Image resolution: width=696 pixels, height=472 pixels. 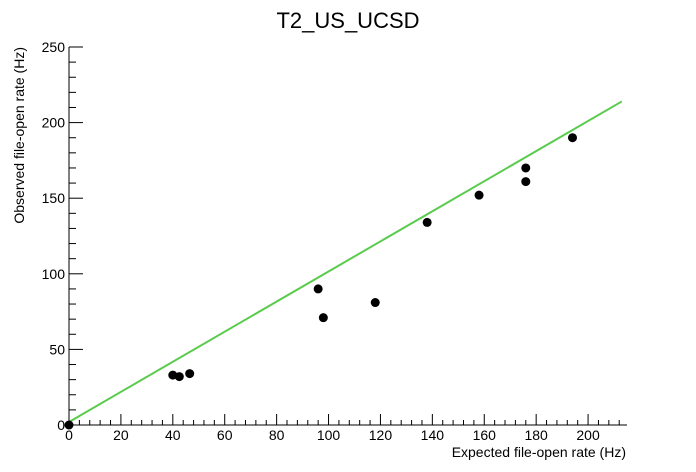 I want to click on x-tick-label: 60, so click(x=225, y=435).